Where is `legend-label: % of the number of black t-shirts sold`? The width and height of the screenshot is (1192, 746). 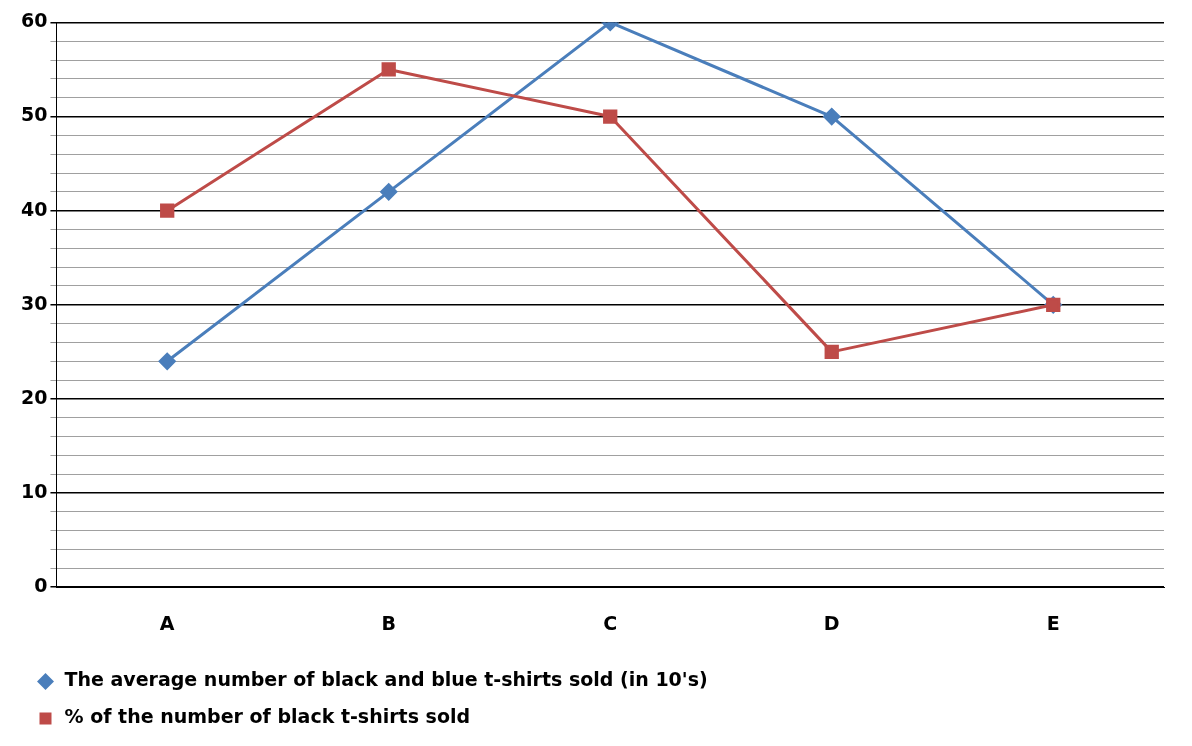
legend-label: % of the number of black t-shirts sold is located at coordinates (267, 716).